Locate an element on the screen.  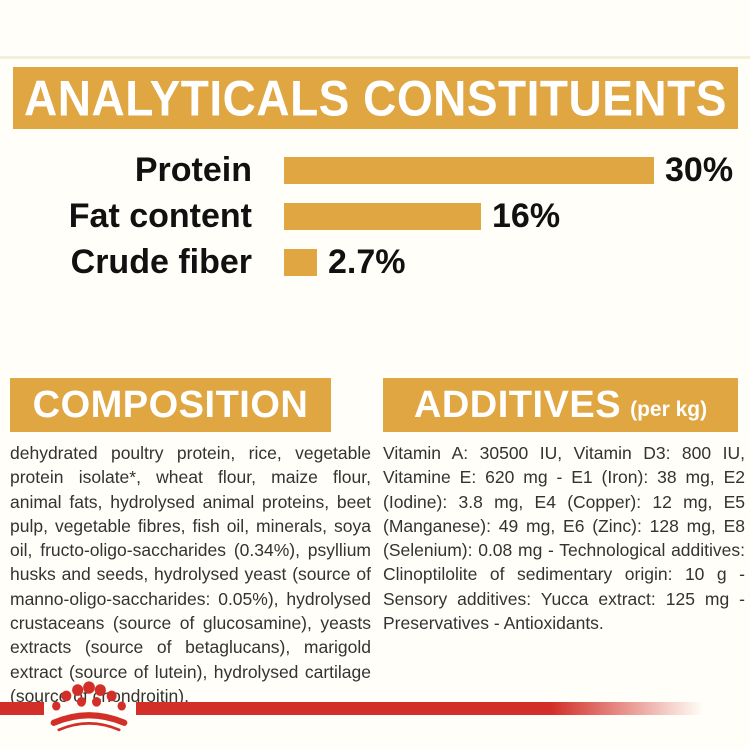
chart-row-fat-content: Fat content 16% is located at coordinates (375, 215).